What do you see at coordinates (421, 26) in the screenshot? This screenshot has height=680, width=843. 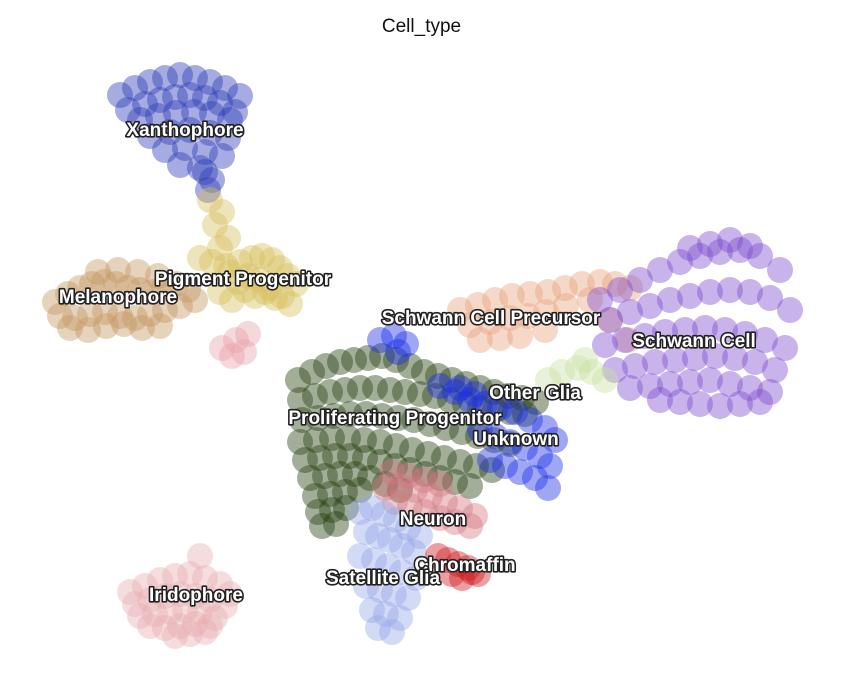 I see `chart-title: Cell_type` at bounding box center [421, 26].